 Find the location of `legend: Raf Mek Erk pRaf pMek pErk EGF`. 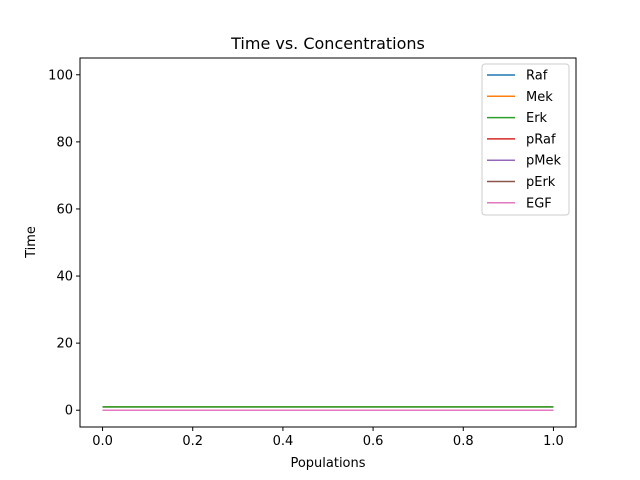

legend: Raf Mek Erk pRaf pMek pErk EGF is located at coordinates (525, 139).